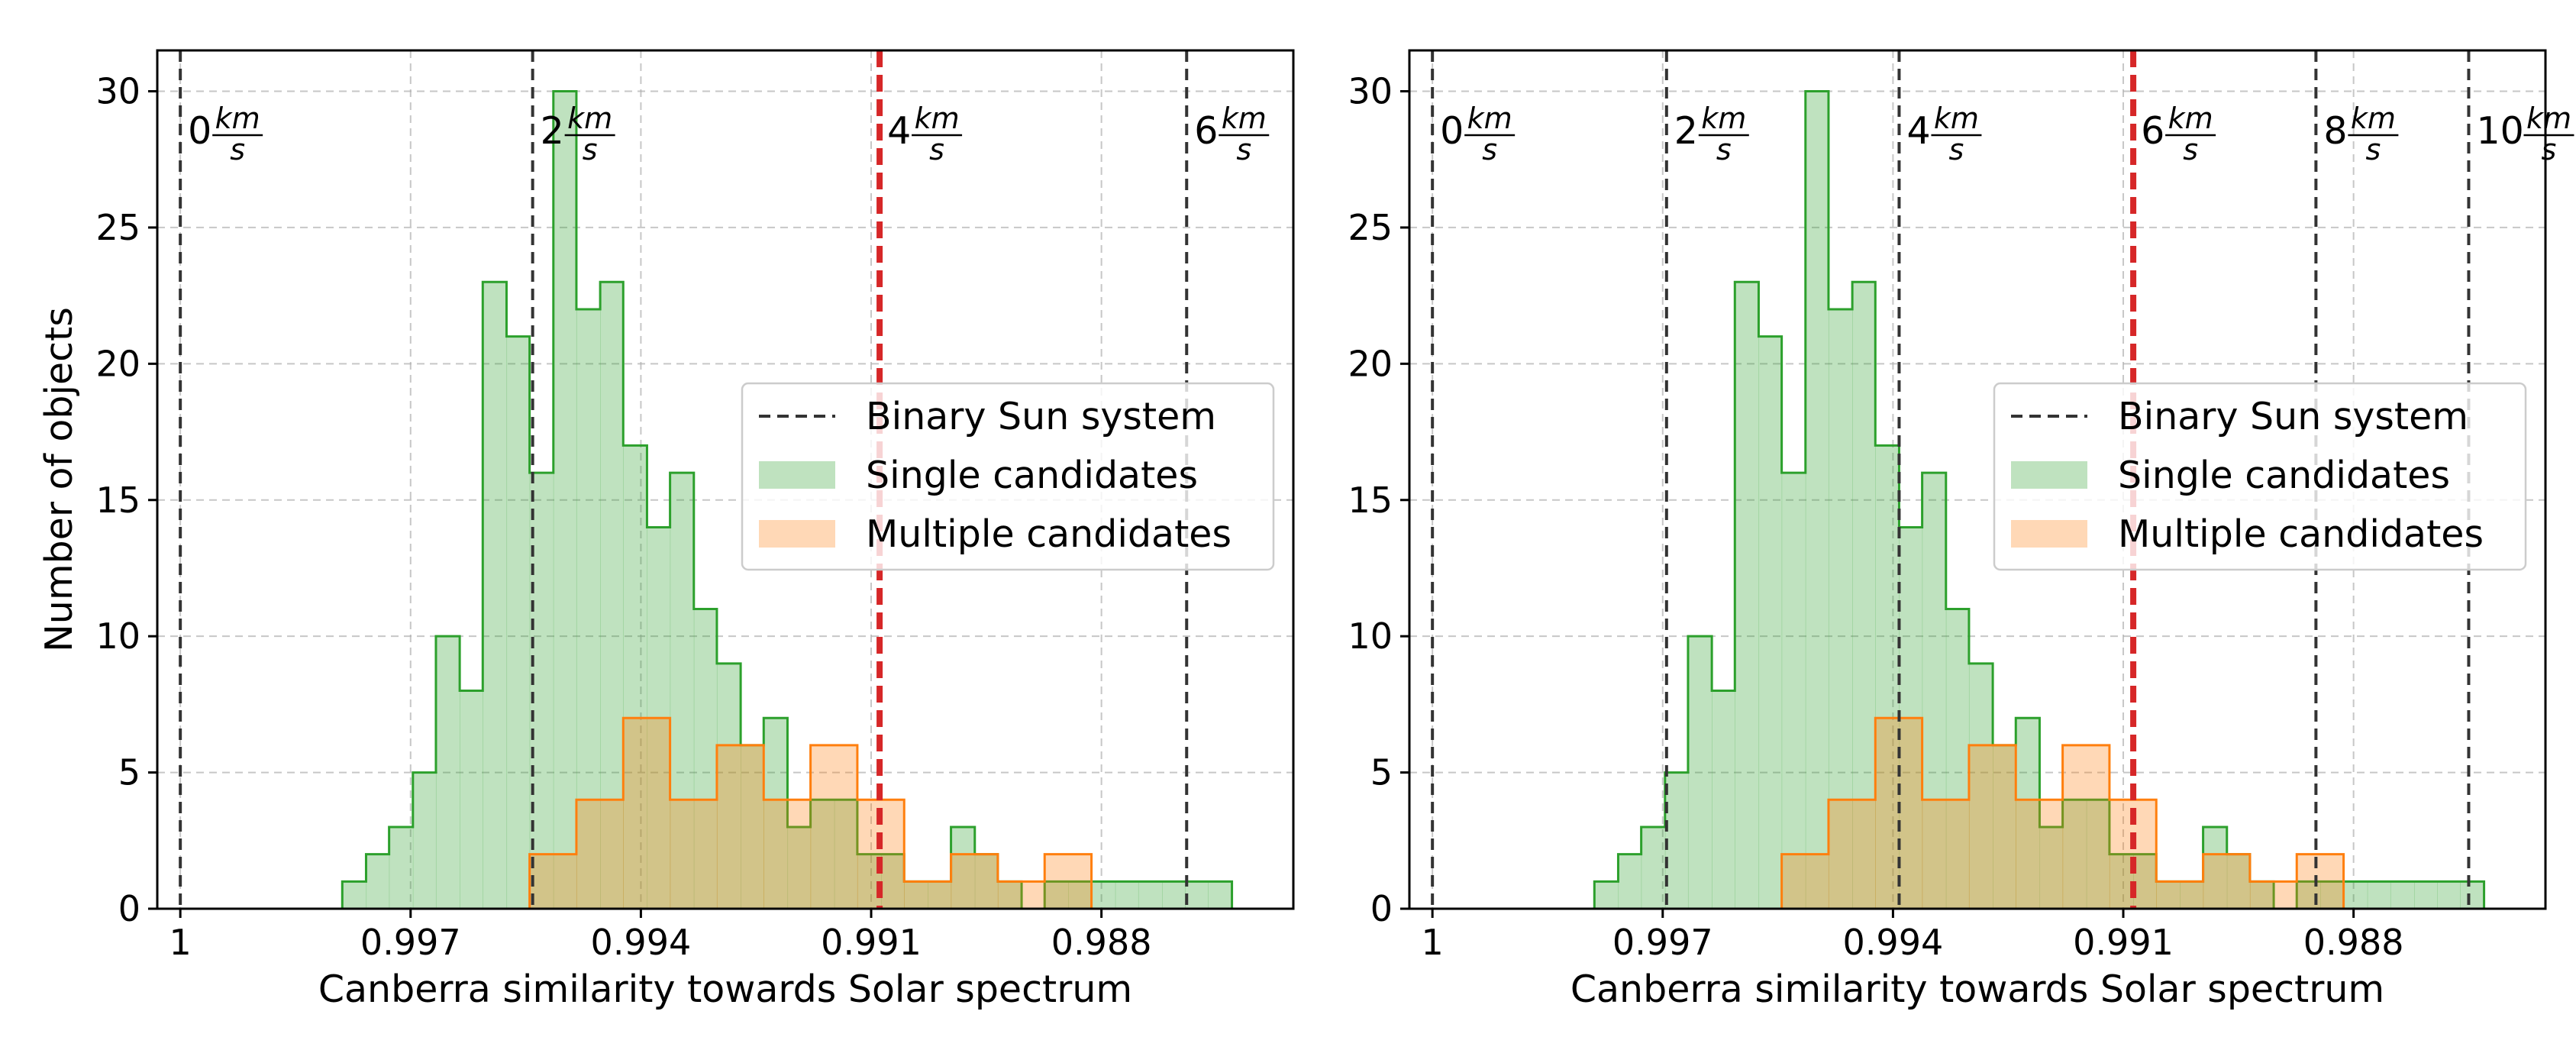 This screenshot has width=2576, height=1050. What do you see at coordinates (59, 479) in the screenshot?
I see `y-axis-label: Number of objects` at bounding box center [59, 479].